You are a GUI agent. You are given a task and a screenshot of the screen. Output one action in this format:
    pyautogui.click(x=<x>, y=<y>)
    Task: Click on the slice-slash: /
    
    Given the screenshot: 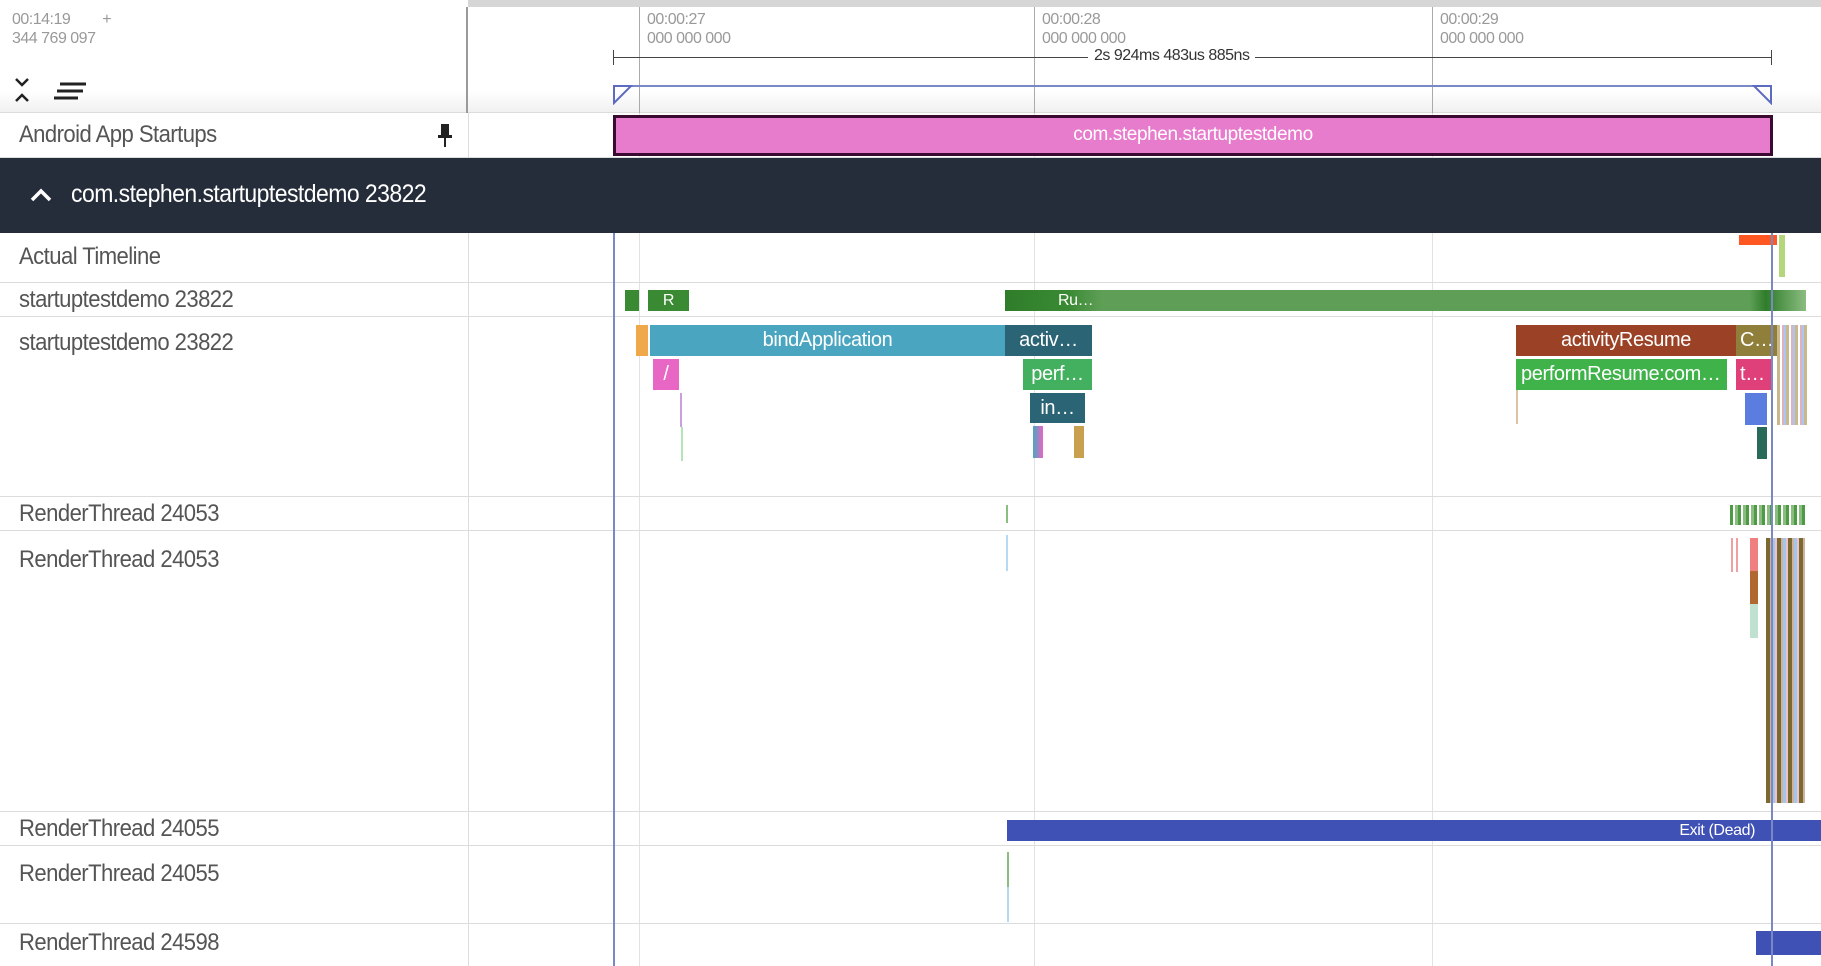 What is the action you would take?
    pyautogui.click(x=666, y=374)
    